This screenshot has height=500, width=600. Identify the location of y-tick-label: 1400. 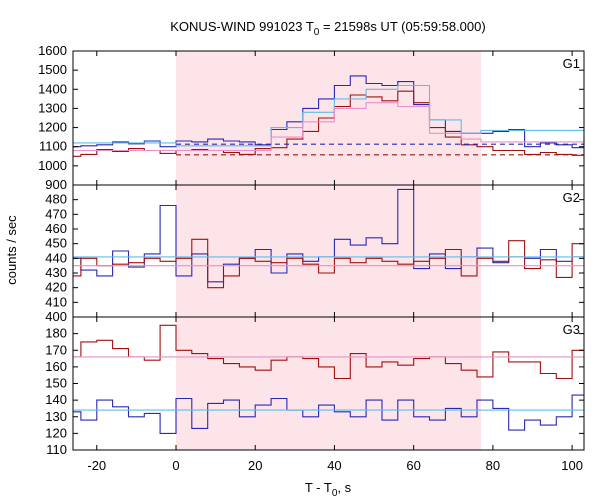
(52, 88).